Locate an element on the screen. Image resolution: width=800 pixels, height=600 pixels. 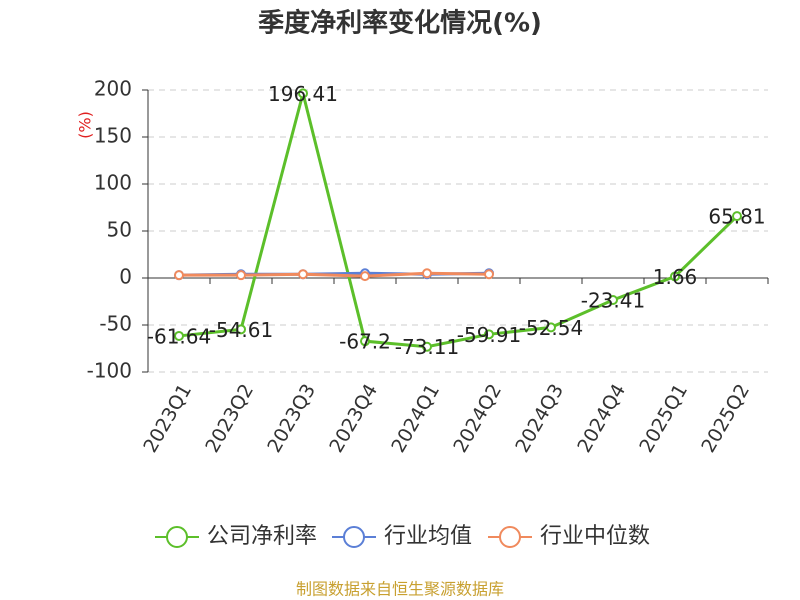
x-tick-label: 2023Q1 is located at coordinates (167, 418).